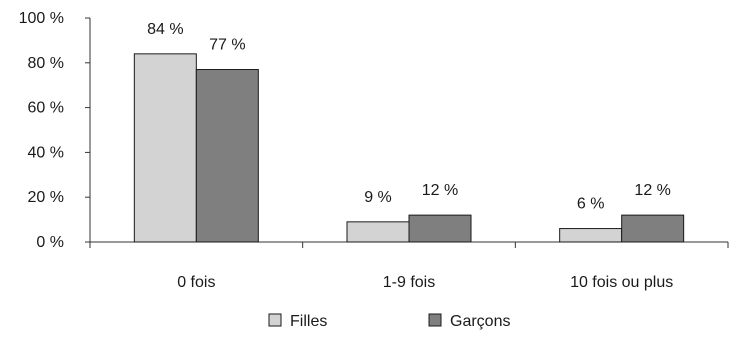 This screenshot has height=337, width=734. Describe the element at coordinates (46, 63) in the screenshot. I see `y-tick-label: 80 %` at that location.